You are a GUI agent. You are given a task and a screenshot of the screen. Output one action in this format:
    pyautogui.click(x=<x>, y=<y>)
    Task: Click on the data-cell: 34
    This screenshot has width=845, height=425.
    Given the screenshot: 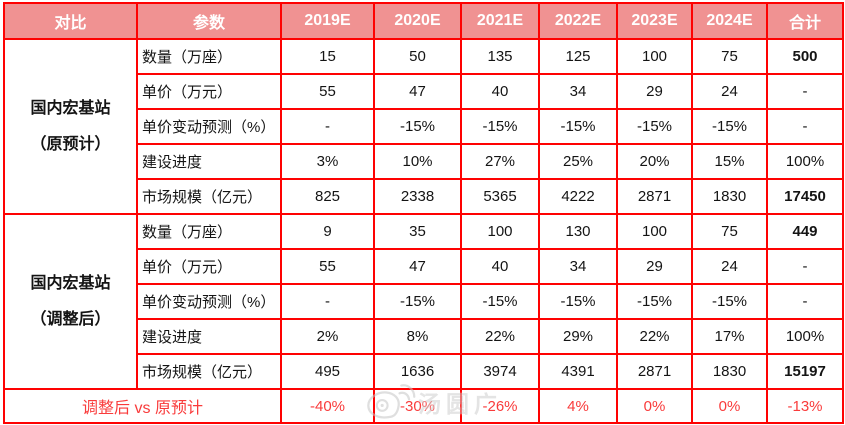 What is the action you would take?
    pyautogui.click(x=578, y=91)
    